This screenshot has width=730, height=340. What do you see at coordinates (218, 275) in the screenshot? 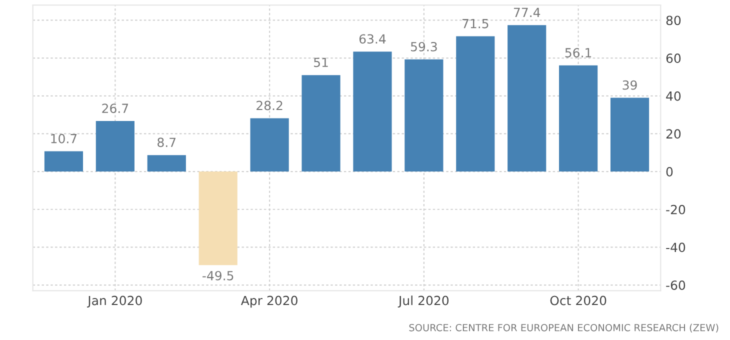
I see `data-label: -49.5` at bounding box center [218, 275].